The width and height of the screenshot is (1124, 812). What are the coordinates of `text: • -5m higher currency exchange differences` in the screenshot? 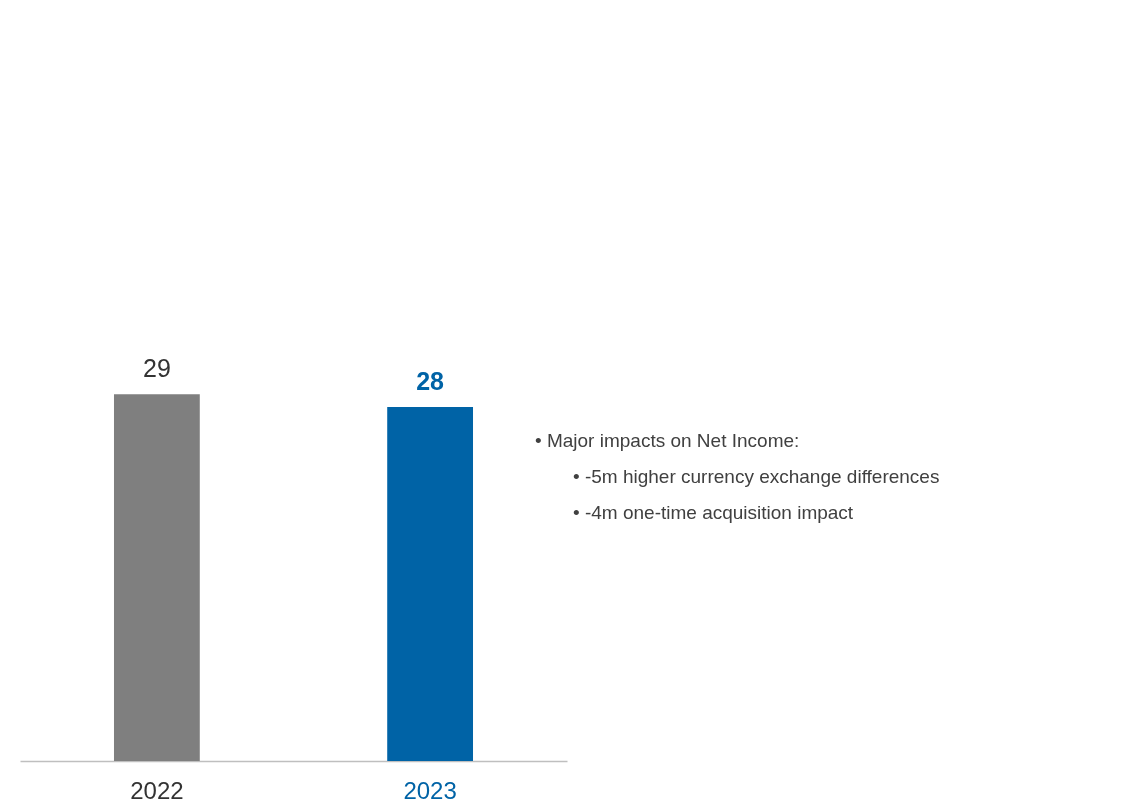 It's located at (756, 477).